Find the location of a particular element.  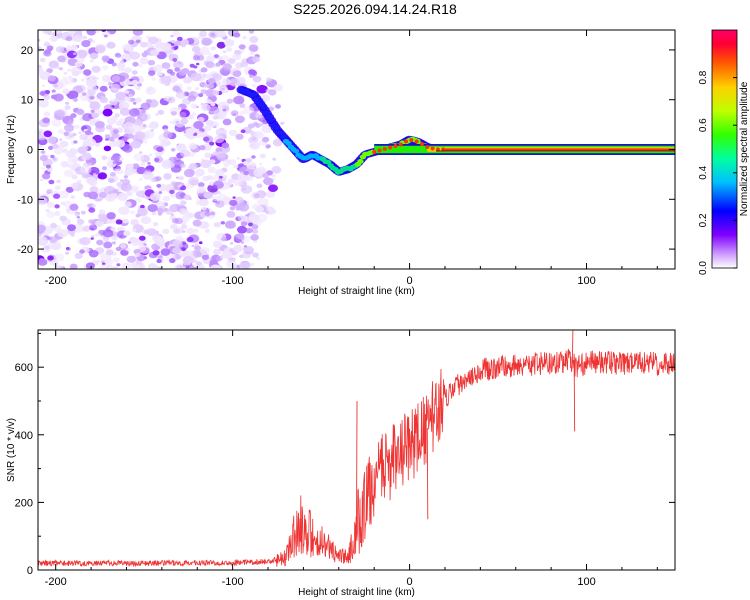

x-tick-label: 100 is located at coordinates (586, 281).